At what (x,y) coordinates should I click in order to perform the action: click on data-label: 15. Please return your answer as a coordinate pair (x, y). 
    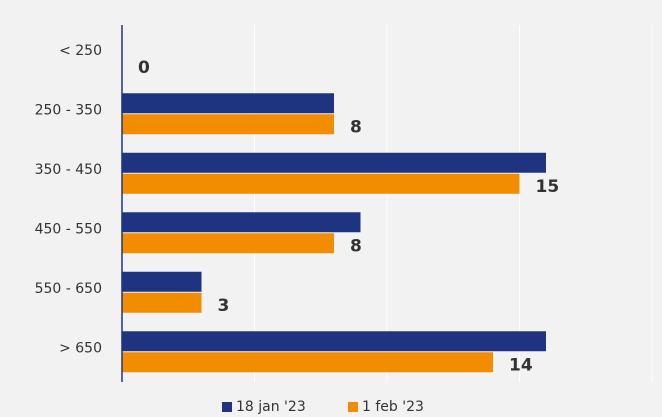
    Looking at the image, I should click on (548, 187).